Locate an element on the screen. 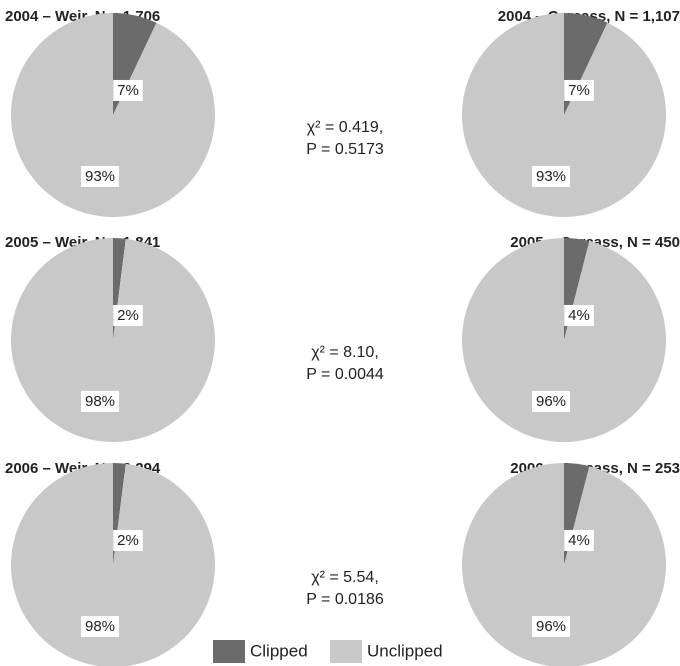  annotation: P = 0.0044 is located at coordinates (345, 374).